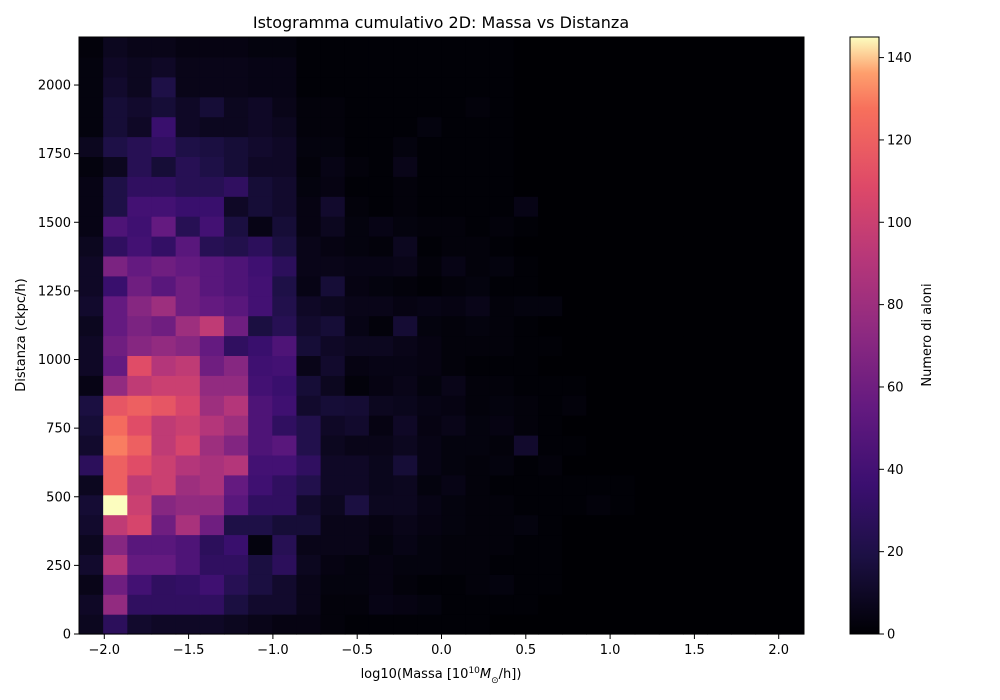 The image size is (1000, 700). I want to click on y-tick-label: 250, so click(58, 566).